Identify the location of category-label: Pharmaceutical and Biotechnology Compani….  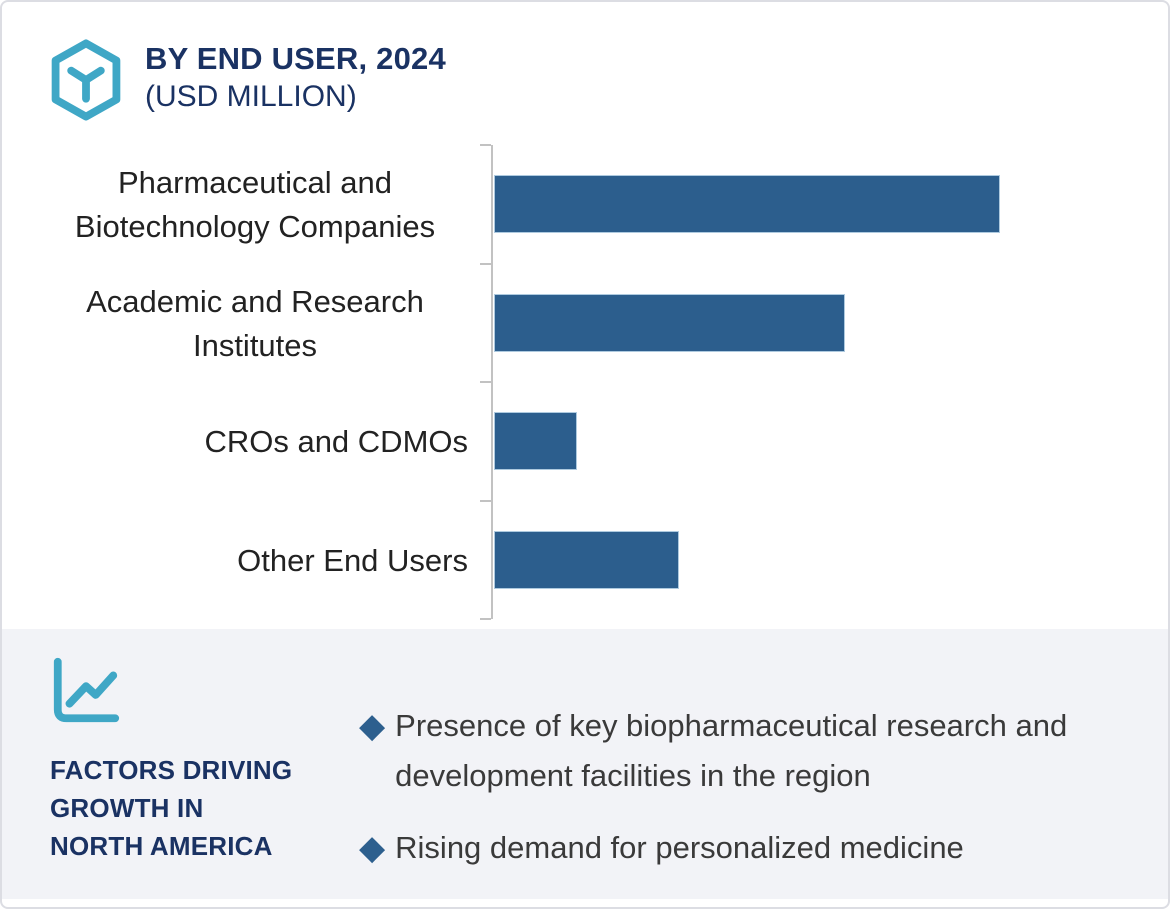
(255, 204).